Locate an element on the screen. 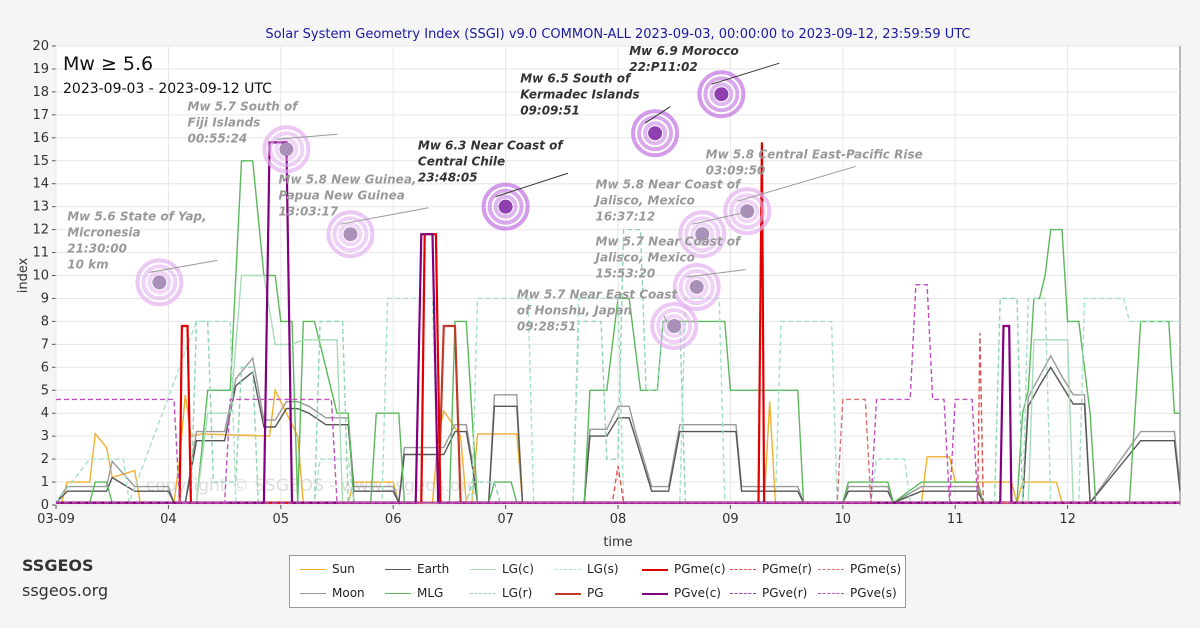 The image size is (1200, 628). x-tick-label: 09 is located at coordinates (730, 519).